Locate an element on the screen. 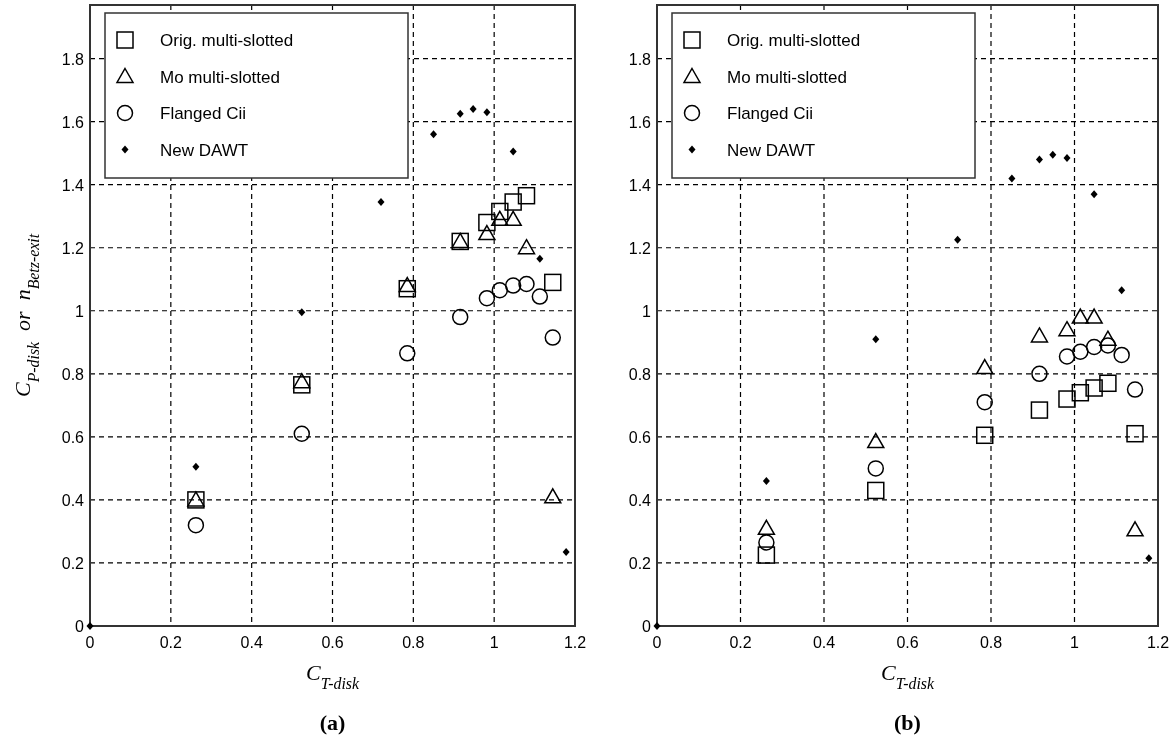 The height and width of the screenshot is (747, 1173). text: (a) is located at coordinates (332, 722).